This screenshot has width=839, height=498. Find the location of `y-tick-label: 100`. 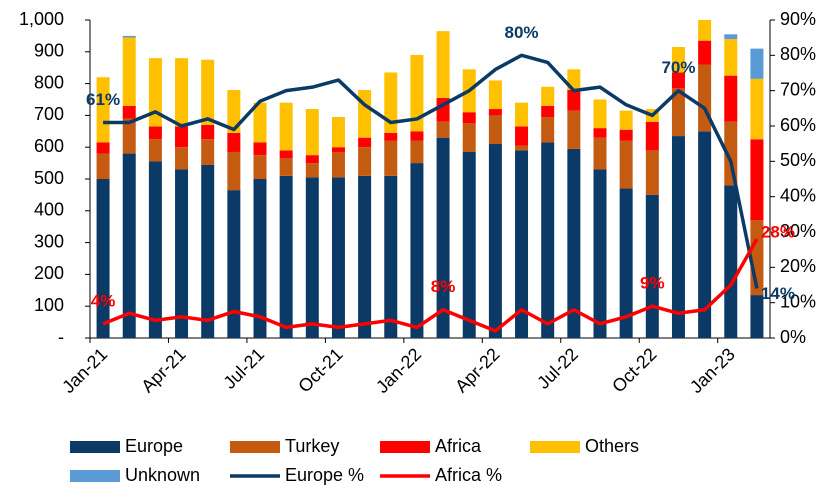

y-tick-label: 100 is located at coordinates (49, 305).